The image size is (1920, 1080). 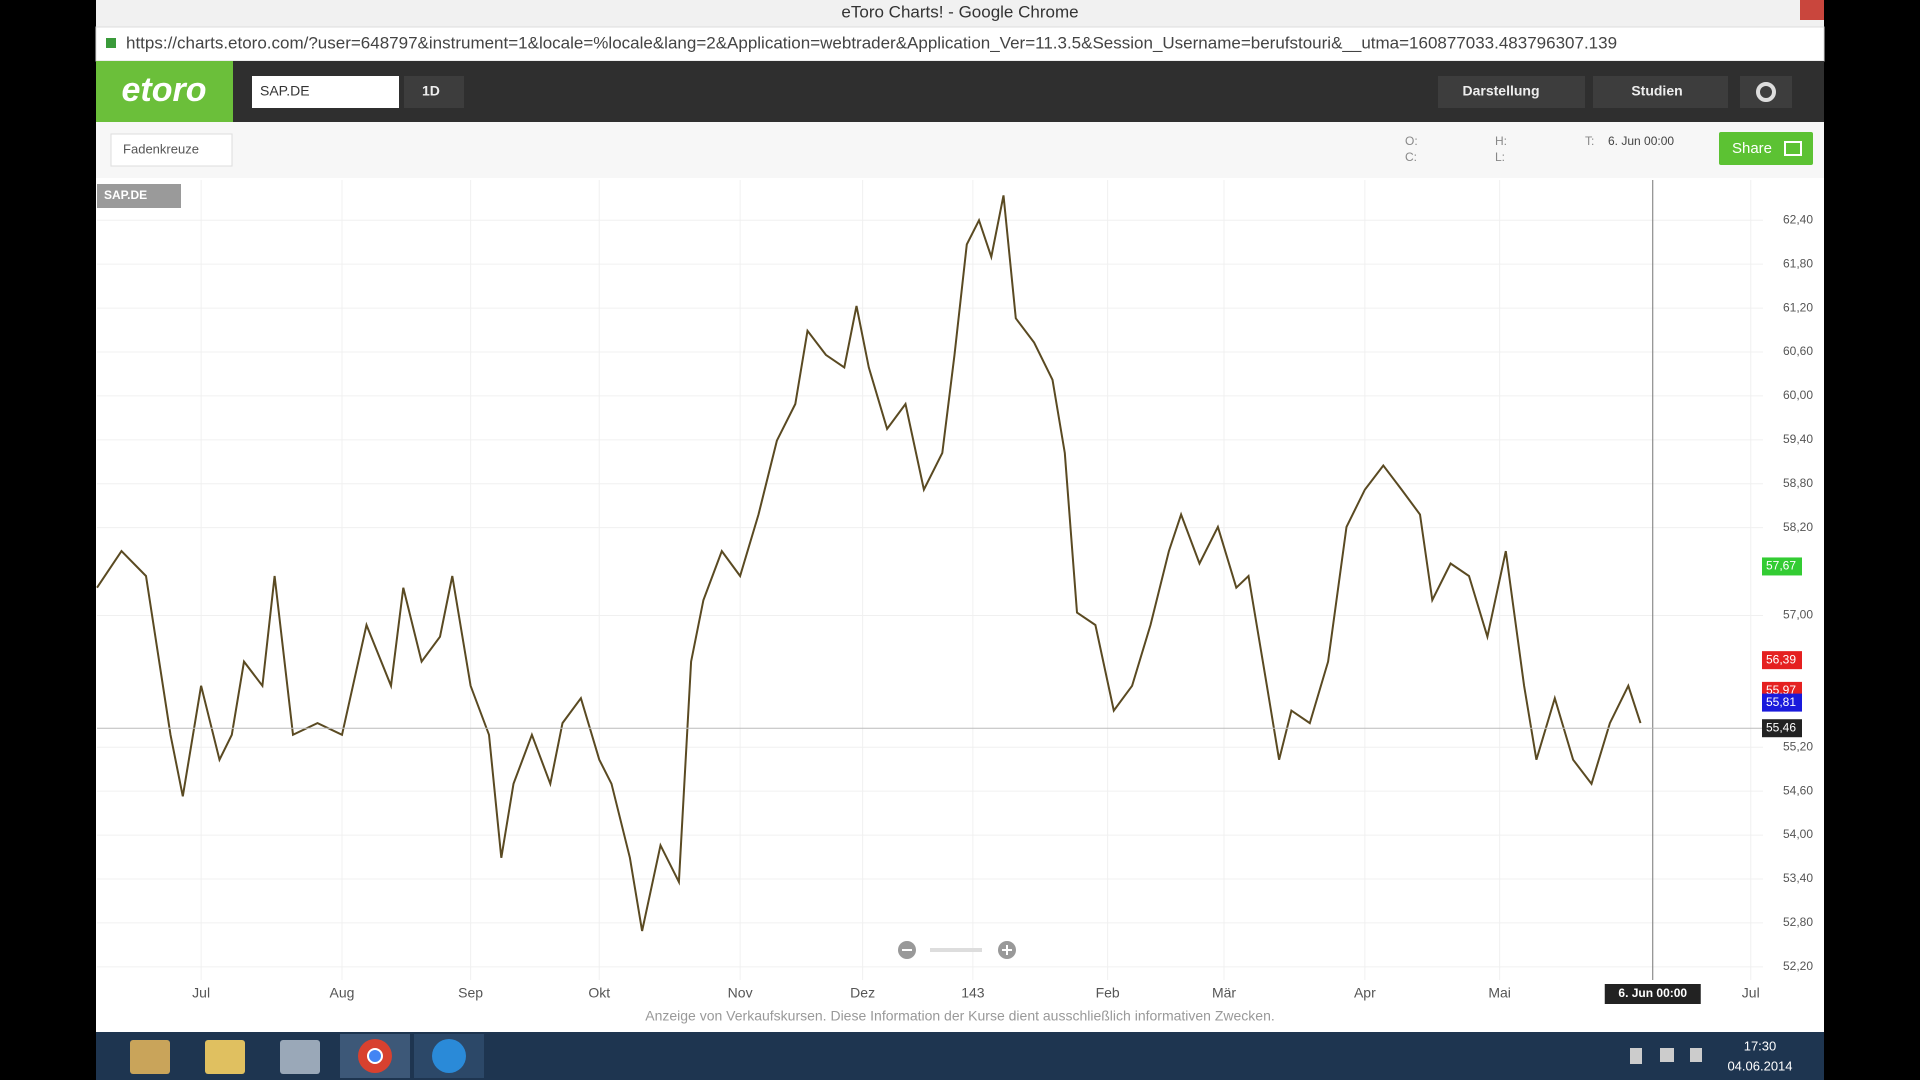 I want to click on logo: etoro, so click(x=164, y=90).